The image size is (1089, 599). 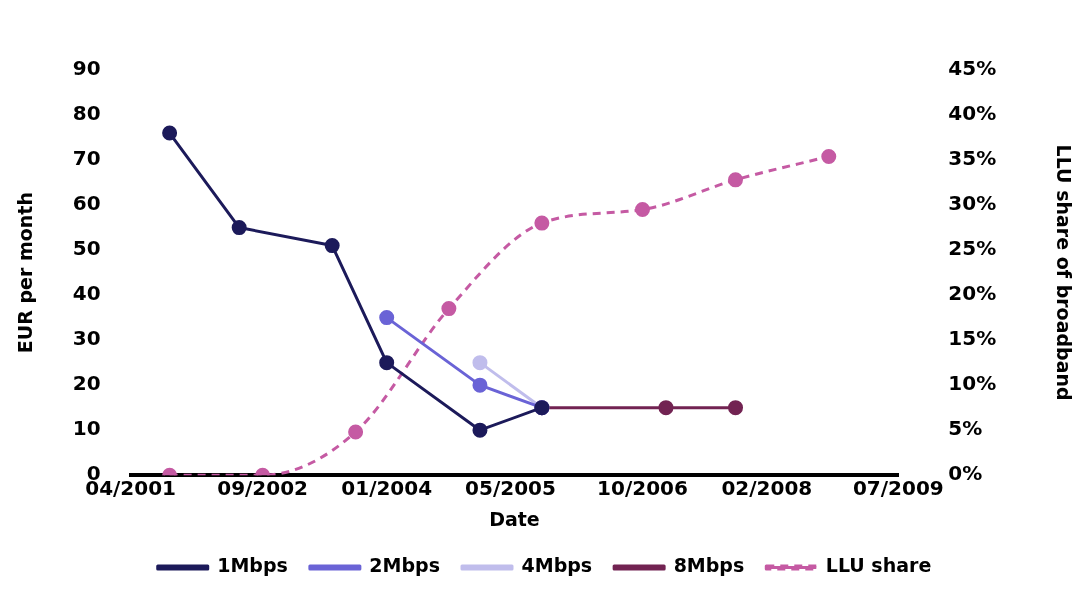 I want to click on y-axis-title: EUR per month, so click(x=25, y=273).